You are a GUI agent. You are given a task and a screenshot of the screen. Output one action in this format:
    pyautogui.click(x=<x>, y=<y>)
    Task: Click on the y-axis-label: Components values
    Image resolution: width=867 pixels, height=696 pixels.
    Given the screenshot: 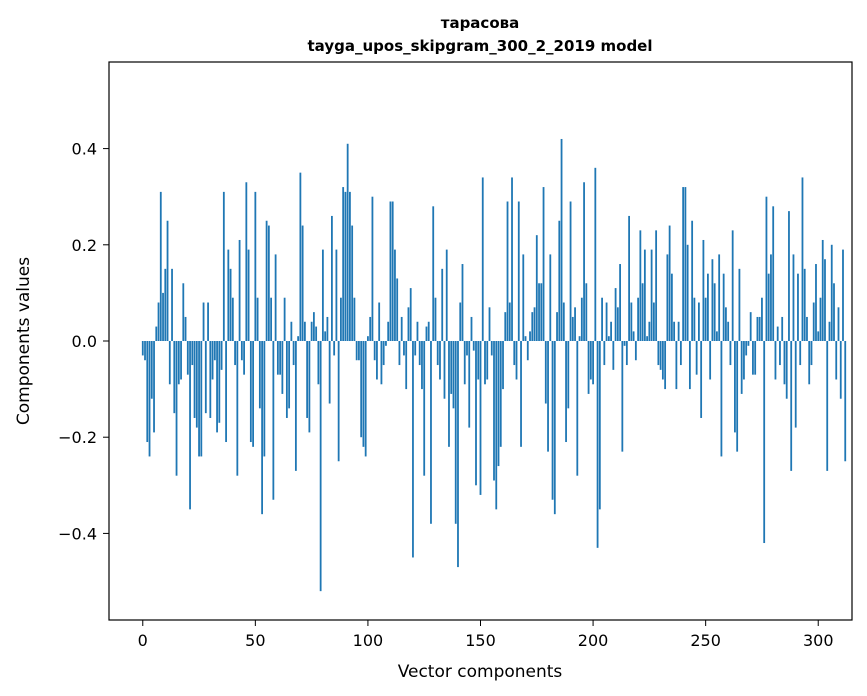 What is the action you would take?
    pyautogui.click(x=24, y=341)
    